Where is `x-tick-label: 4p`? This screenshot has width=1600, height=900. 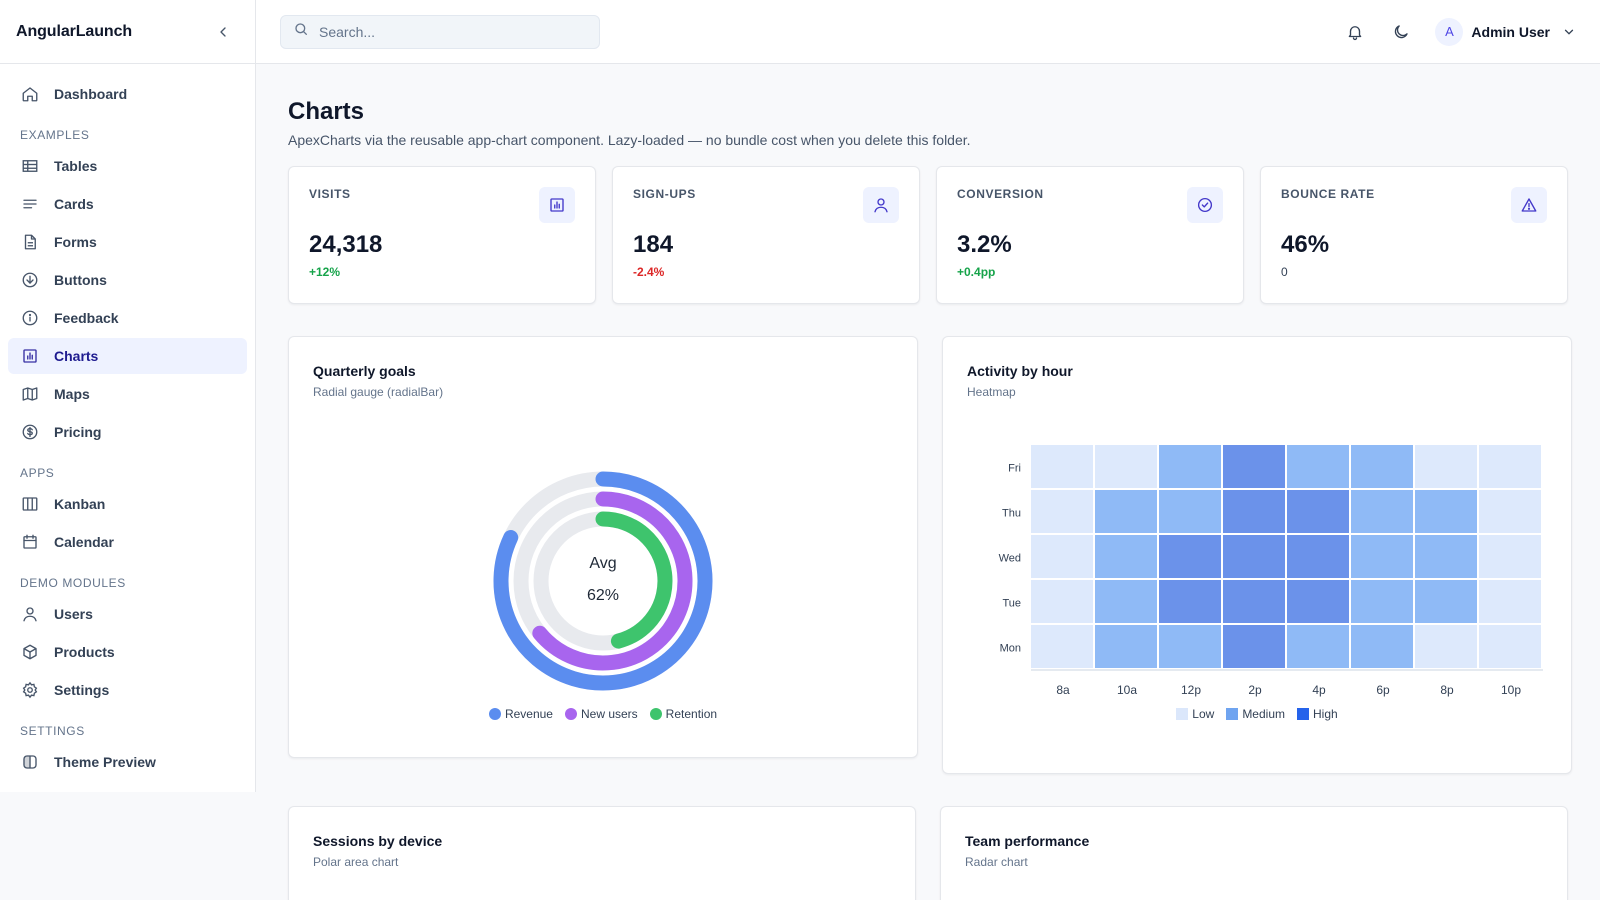
x-tick-label: 4p is located at coordinates (1319, 690).